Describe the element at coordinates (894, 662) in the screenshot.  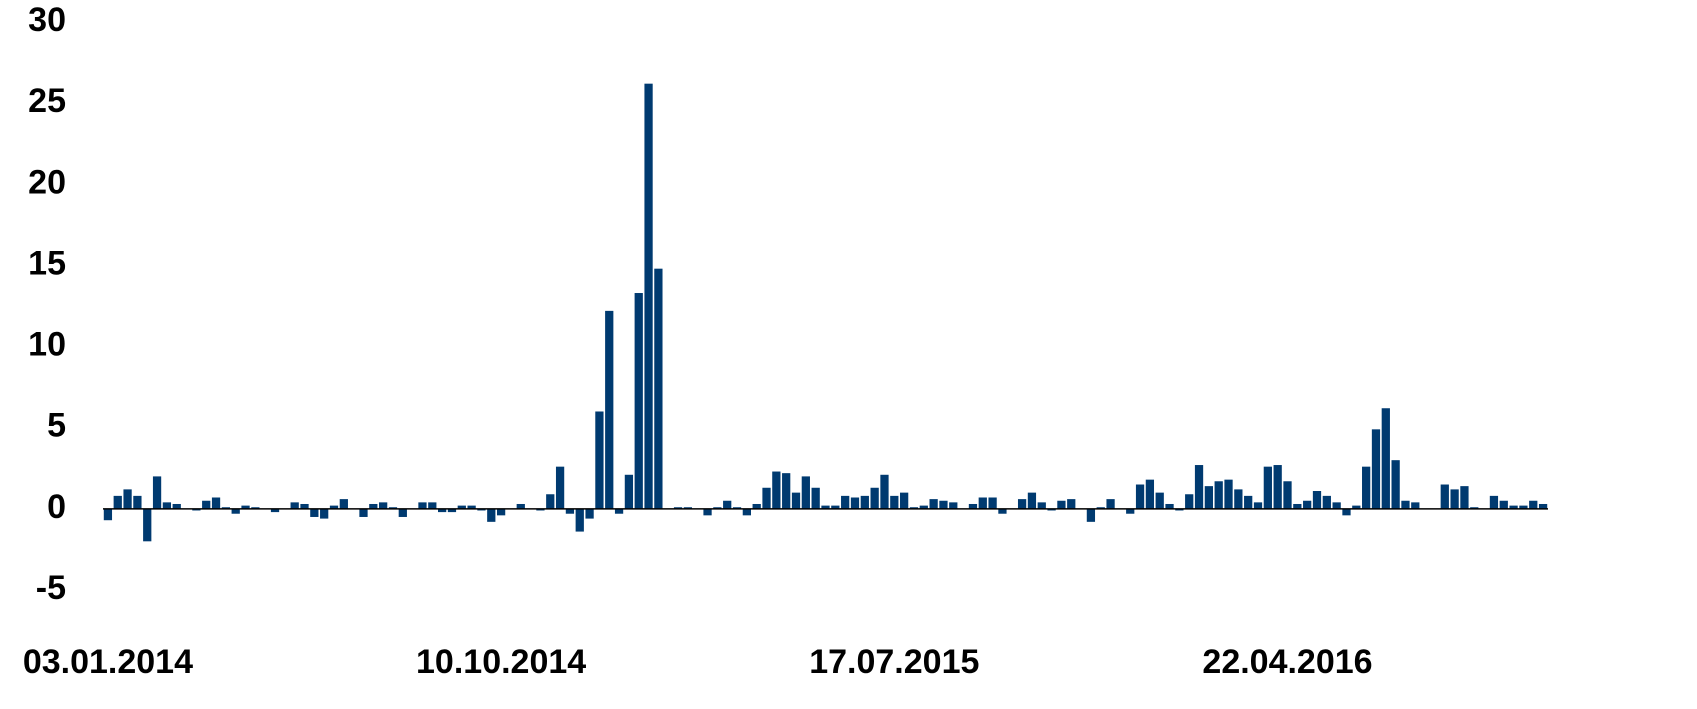
I see `x-tick-label: 17.07.2015` at that location.